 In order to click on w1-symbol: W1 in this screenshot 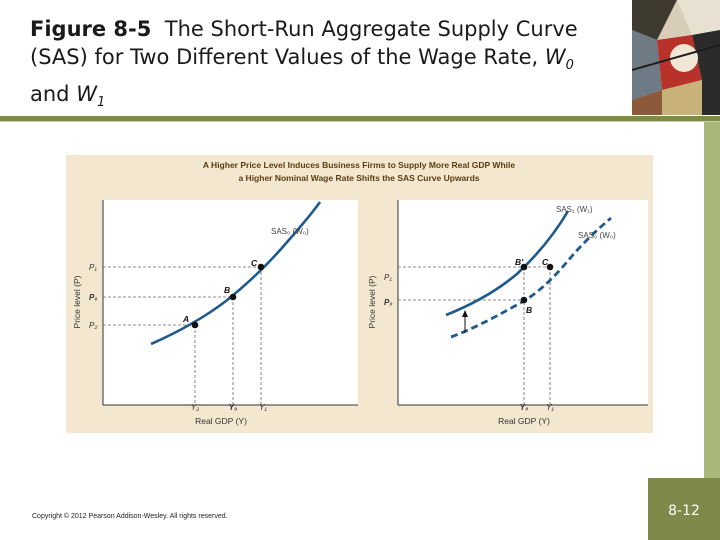, I will do `click(91, 96)`.